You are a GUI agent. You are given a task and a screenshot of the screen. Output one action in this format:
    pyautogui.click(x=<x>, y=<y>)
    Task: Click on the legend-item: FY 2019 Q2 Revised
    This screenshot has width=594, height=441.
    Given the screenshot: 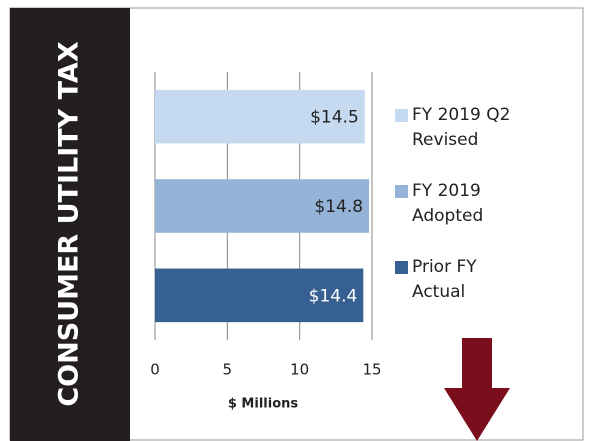 What is the action you would take?
    pyautogui.click(x=455, y=141)
    